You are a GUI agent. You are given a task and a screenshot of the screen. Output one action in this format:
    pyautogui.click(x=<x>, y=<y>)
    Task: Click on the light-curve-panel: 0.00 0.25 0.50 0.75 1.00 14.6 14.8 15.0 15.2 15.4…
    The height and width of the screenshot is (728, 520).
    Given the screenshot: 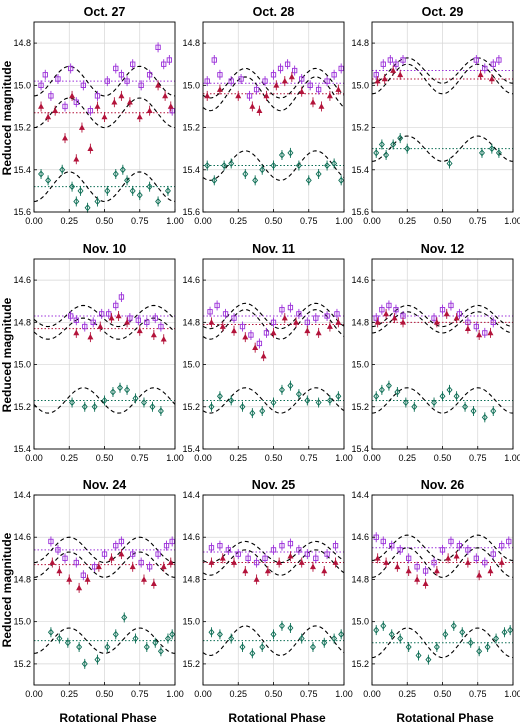 What is the action you would take?
    pyautogui.click(x=435, y=352)
    